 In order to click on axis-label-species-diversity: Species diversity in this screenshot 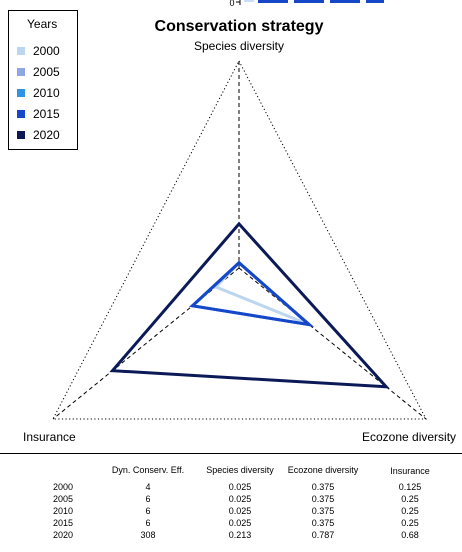, I will do `click(239, 46)`.